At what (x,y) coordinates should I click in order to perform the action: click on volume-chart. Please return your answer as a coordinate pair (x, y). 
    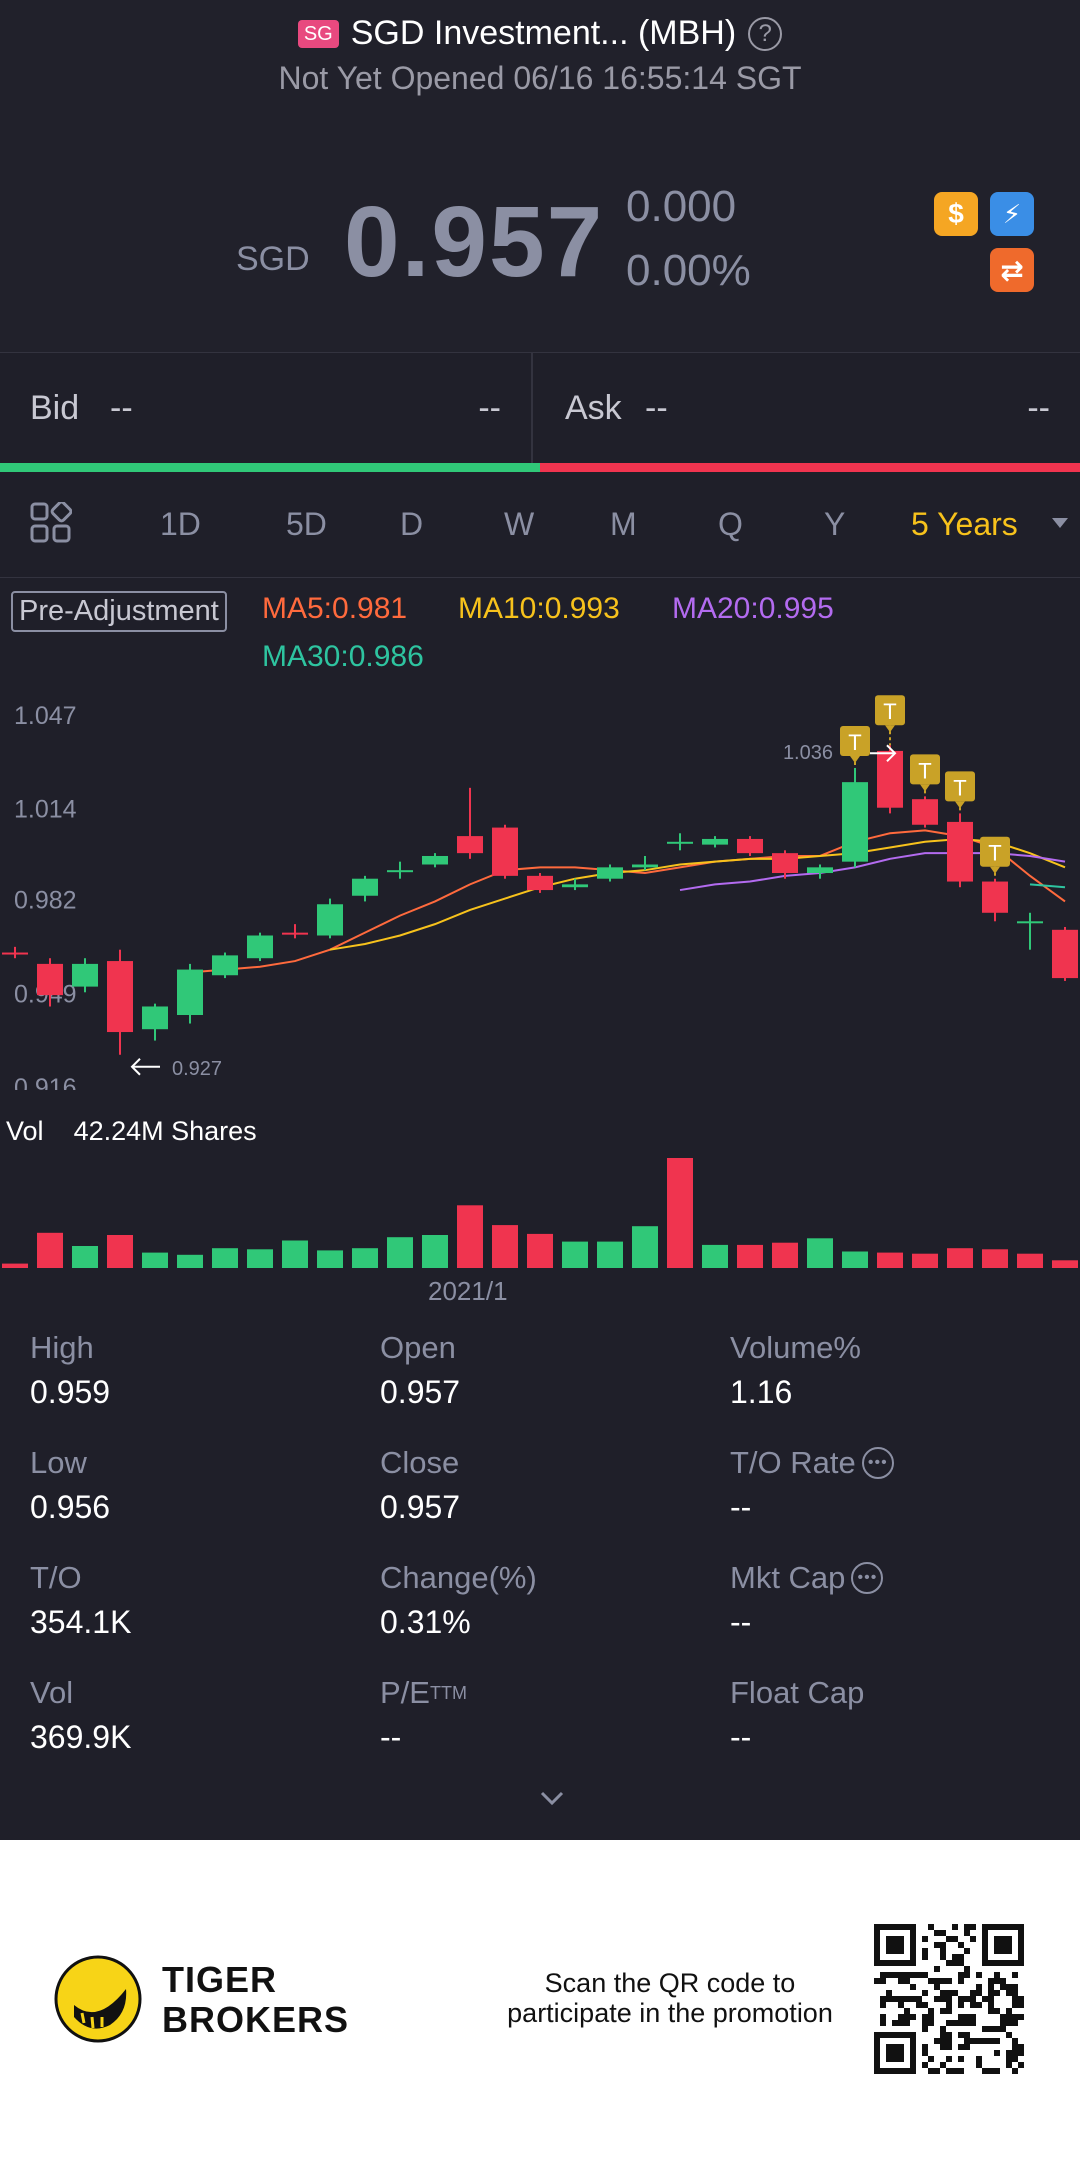
    Looking at the image, I should click on (540, 1210).